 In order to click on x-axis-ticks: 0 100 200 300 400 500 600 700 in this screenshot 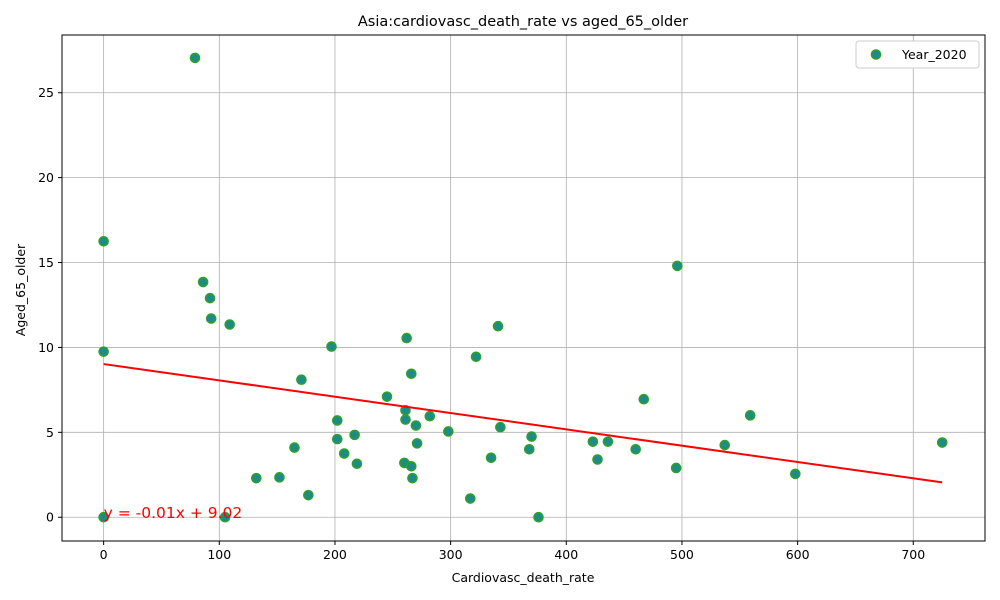, I will do `click(512, 551)`.